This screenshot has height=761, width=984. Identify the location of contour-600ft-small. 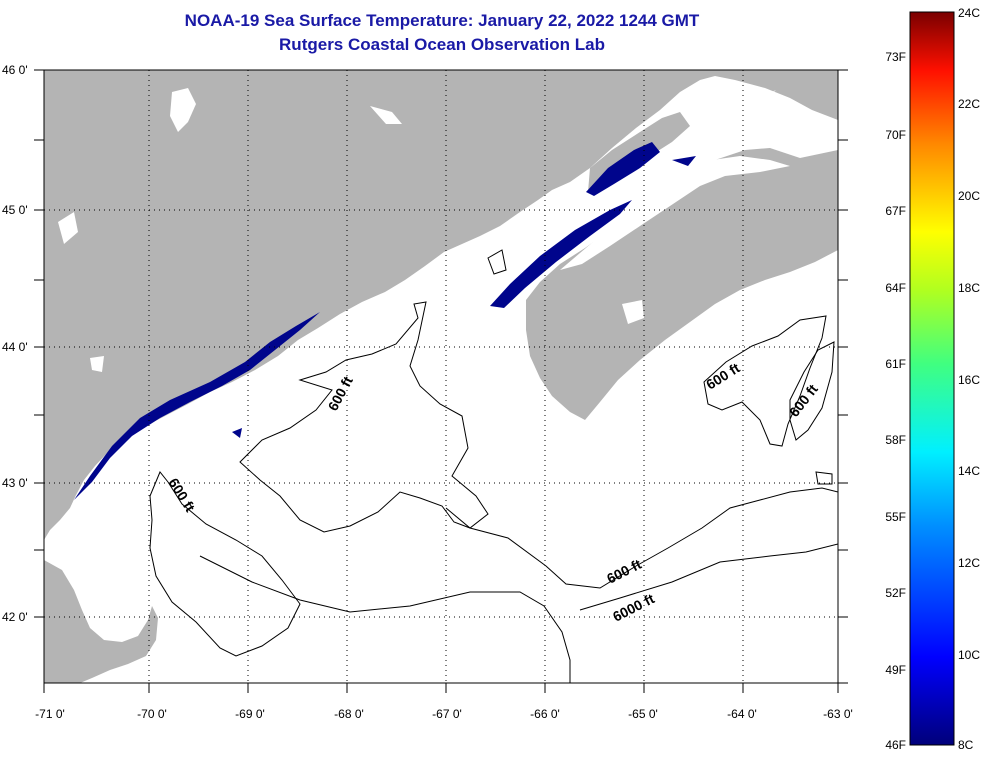
(824, 478).